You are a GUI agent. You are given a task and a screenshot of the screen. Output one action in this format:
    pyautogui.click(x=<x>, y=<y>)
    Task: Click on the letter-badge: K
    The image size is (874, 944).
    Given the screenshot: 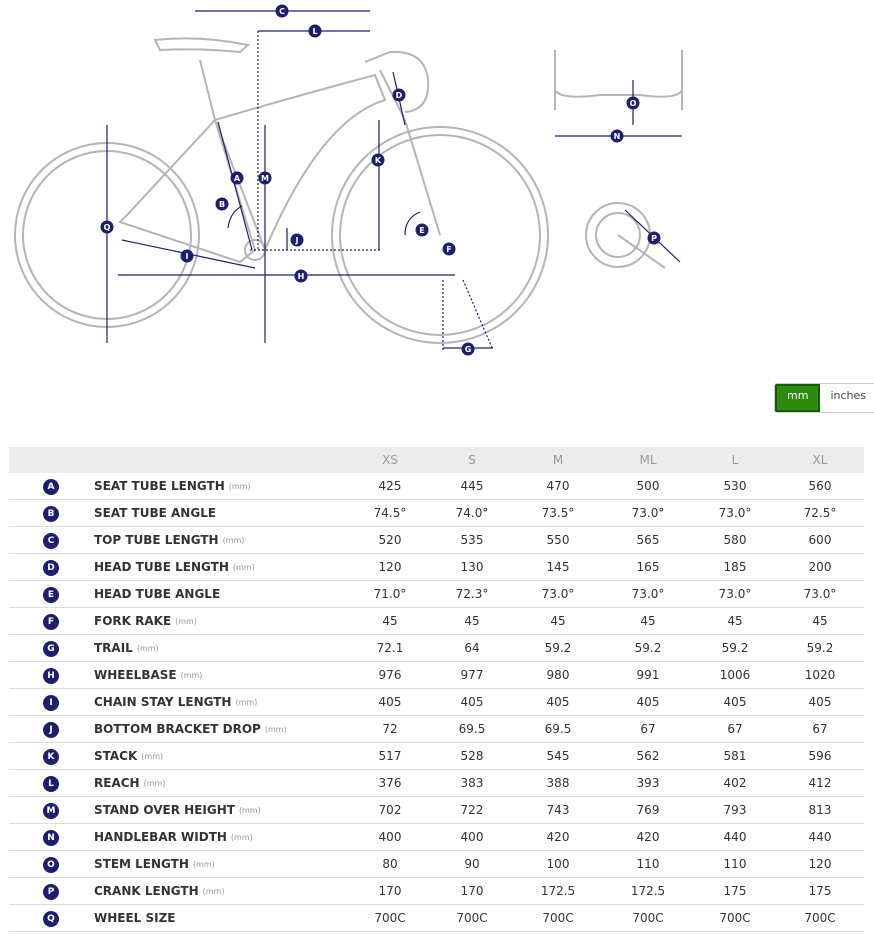 What is the action you would take?
    pyautogui.click(x=51, y=757)
    